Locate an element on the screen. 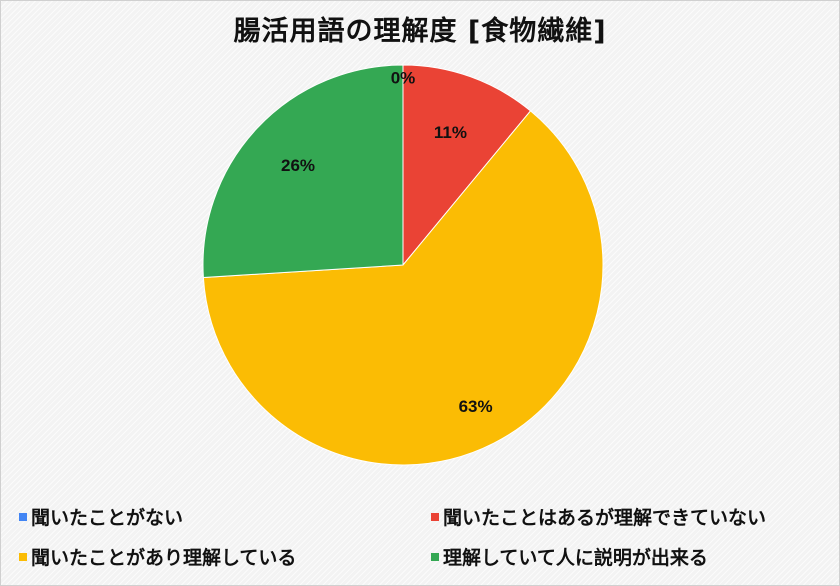  legend-item-heard-not-understood: 聞いたことはあるが理解できていない is located at coordinates (598, 518).